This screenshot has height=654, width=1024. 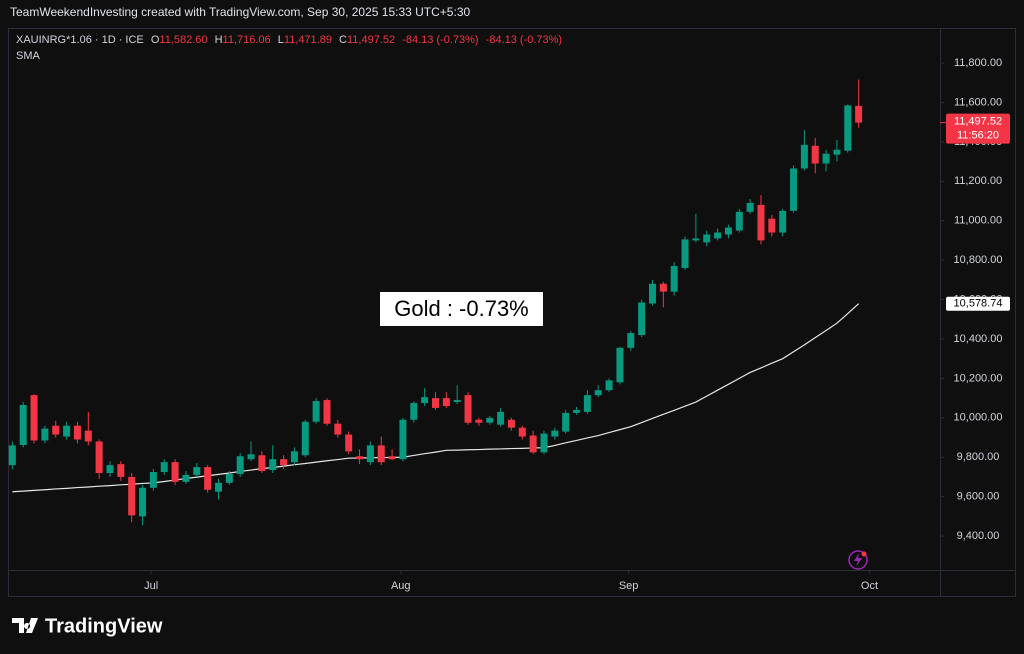 What do you see at coordinates (978, 221) in the screenshot?
I see `y-tick-label: 11,000.00` at bounding box center [978, 221].